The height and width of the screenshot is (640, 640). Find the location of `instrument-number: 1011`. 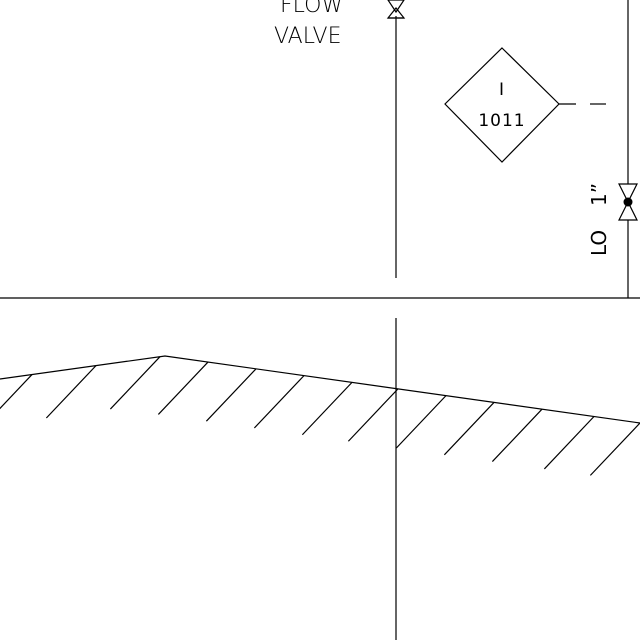

instrument-number: 1011 is located at coordinates (501, 121).